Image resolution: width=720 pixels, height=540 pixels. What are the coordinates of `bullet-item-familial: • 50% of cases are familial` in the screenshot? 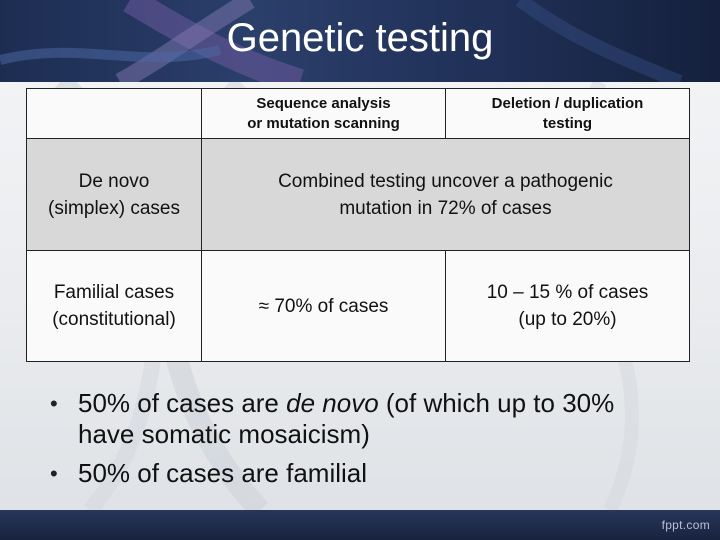 It's located at (370, 473).